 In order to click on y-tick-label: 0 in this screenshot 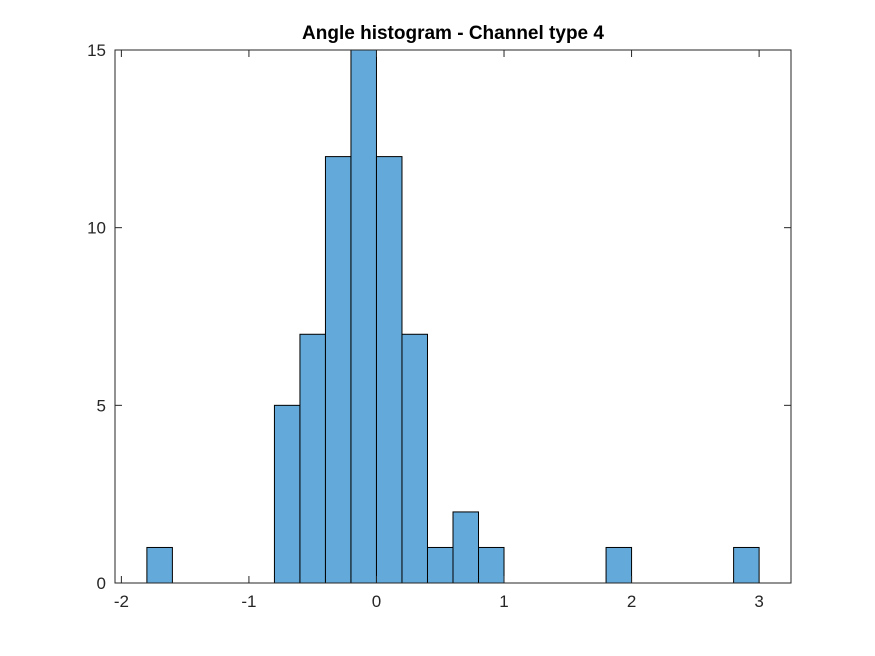, I will do `click(101, 583)`.